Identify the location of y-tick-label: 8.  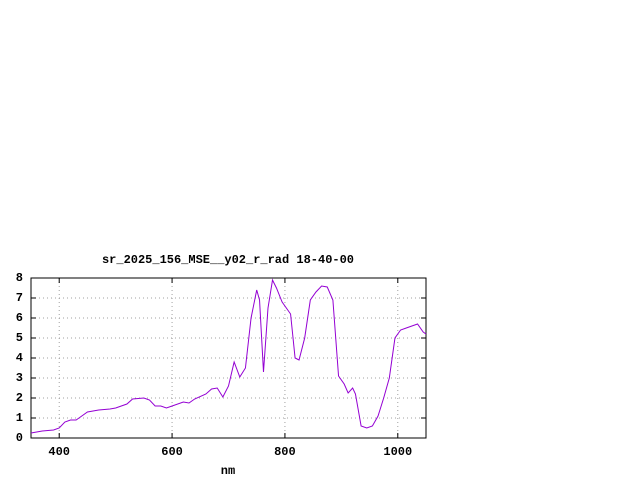
(19, 278).